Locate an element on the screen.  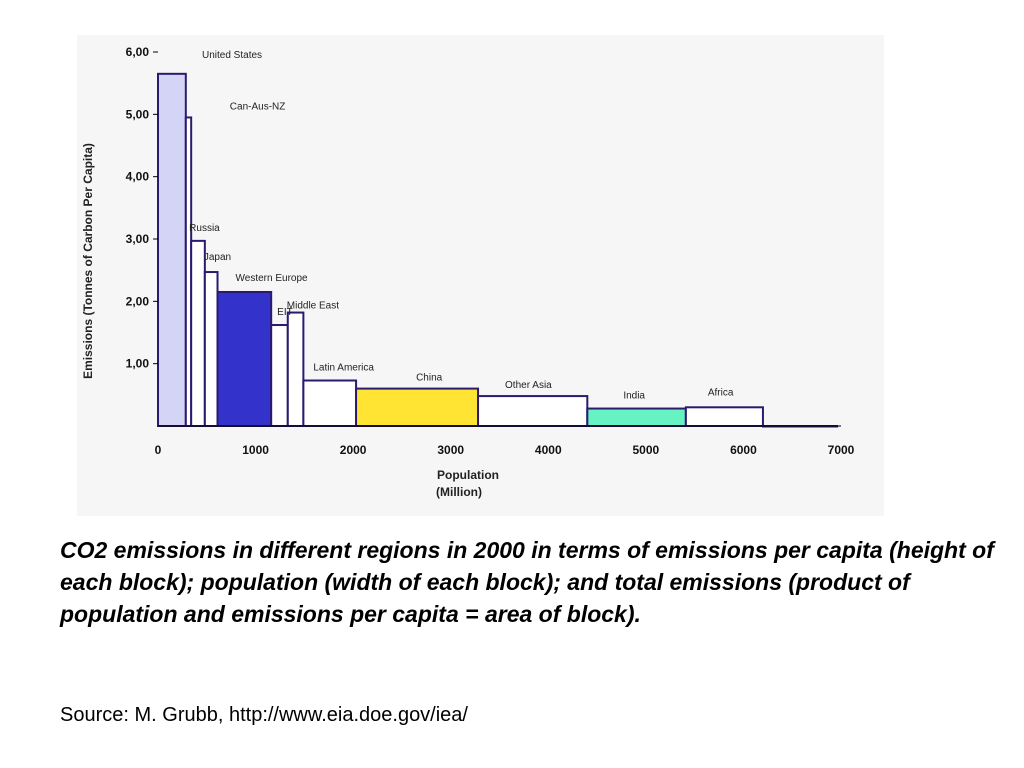
region-label-other-asia: Other Asia is located at coordinates (528, 385).